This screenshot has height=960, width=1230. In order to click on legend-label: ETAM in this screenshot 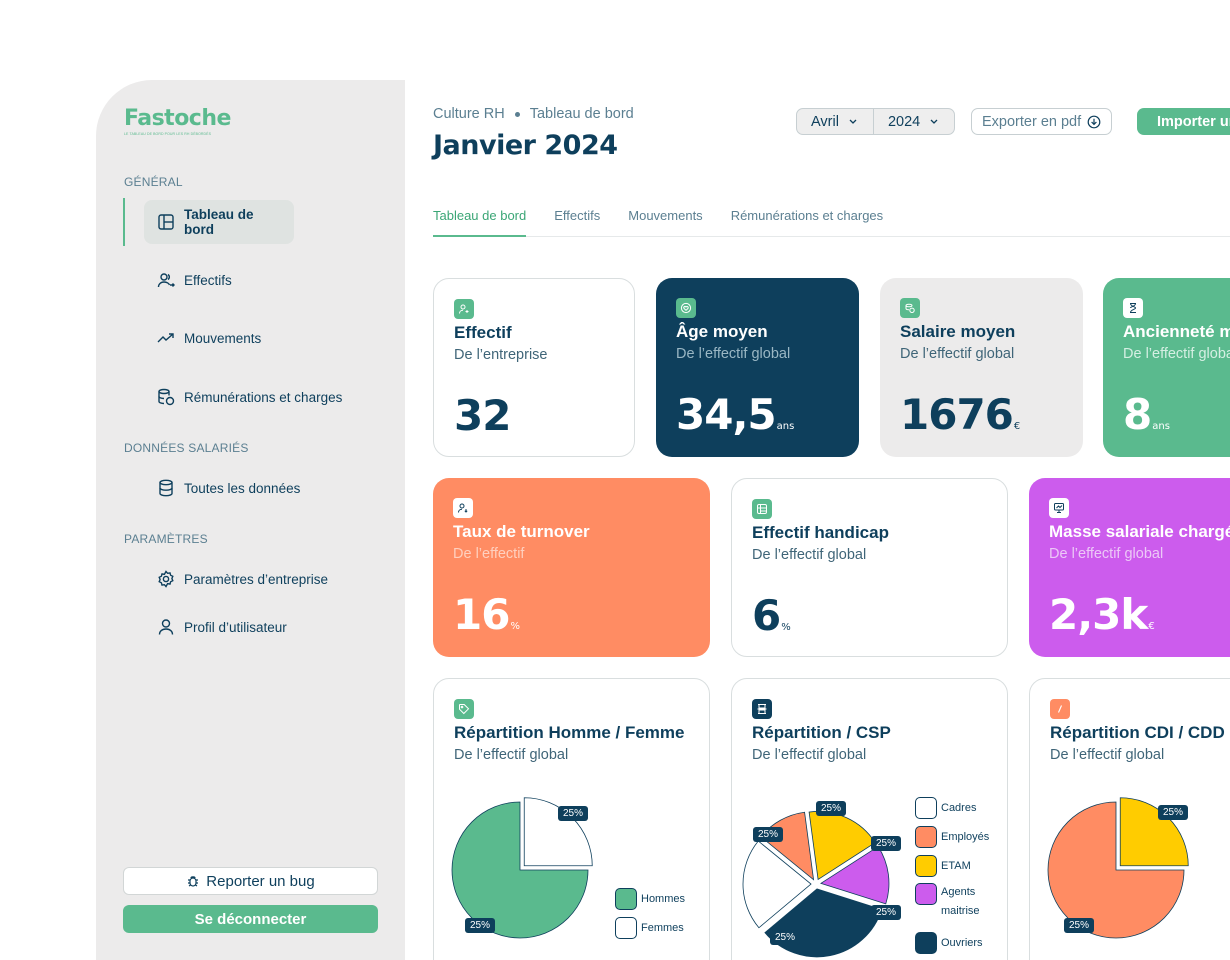, I will do `click(956, 865)`.